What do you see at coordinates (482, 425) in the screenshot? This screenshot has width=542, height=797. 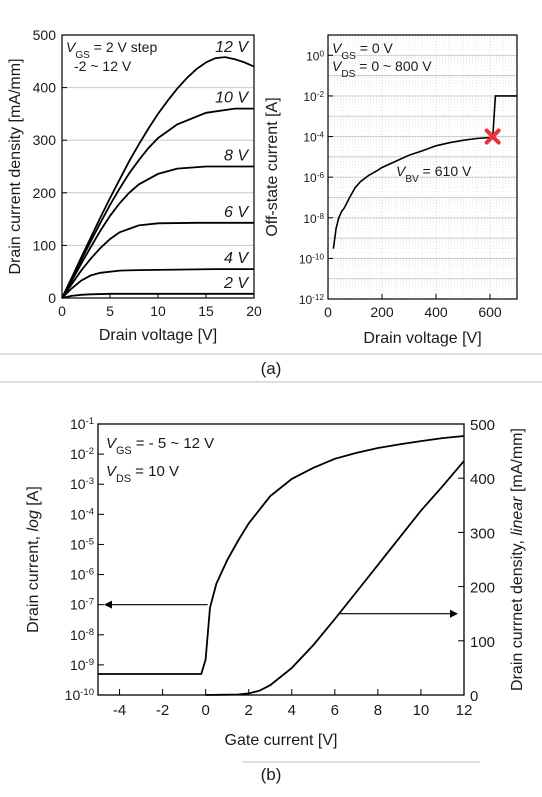 I see `y-right-tick-label: 500` at bounding box center [482, 425].